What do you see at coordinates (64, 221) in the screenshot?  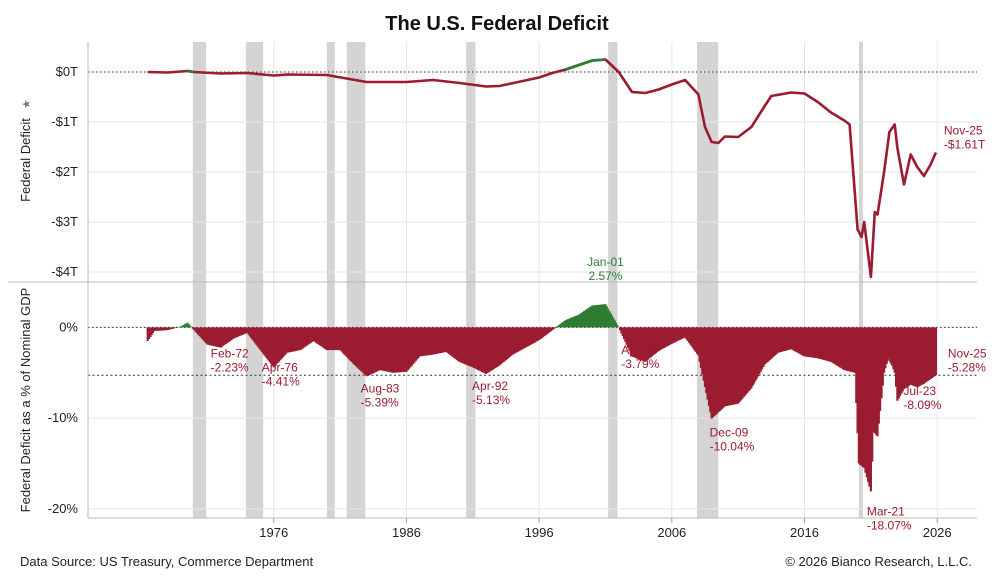 I see `top-y-tick-label: -$3T` at bounding box center [64, 221].